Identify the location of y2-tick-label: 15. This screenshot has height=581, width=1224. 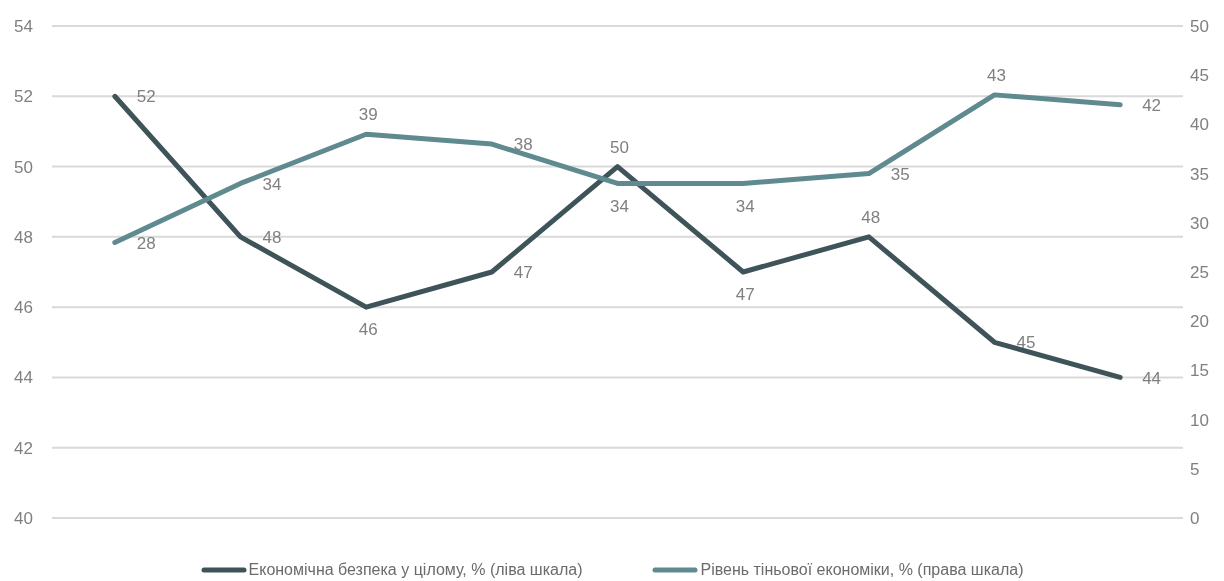
(1199, 371).